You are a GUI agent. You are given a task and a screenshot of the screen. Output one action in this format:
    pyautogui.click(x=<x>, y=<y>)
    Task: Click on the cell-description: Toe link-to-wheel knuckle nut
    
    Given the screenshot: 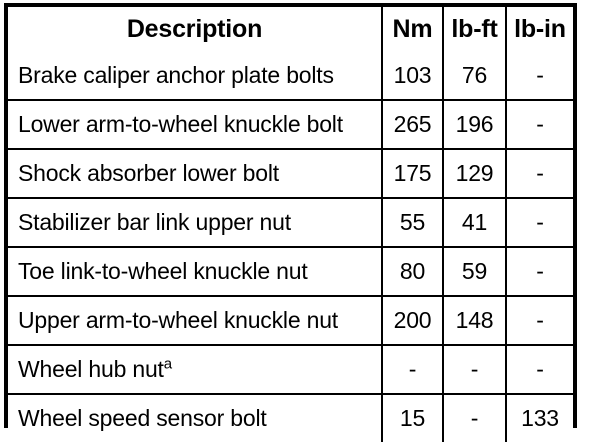 What is the action you would take?
    pyautogui.click(x=195, y=271)
    